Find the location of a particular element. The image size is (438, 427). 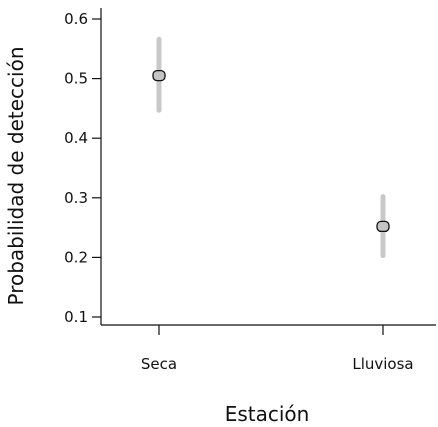

y-tick-label: 0.6 is located at coordinates (76, 19).